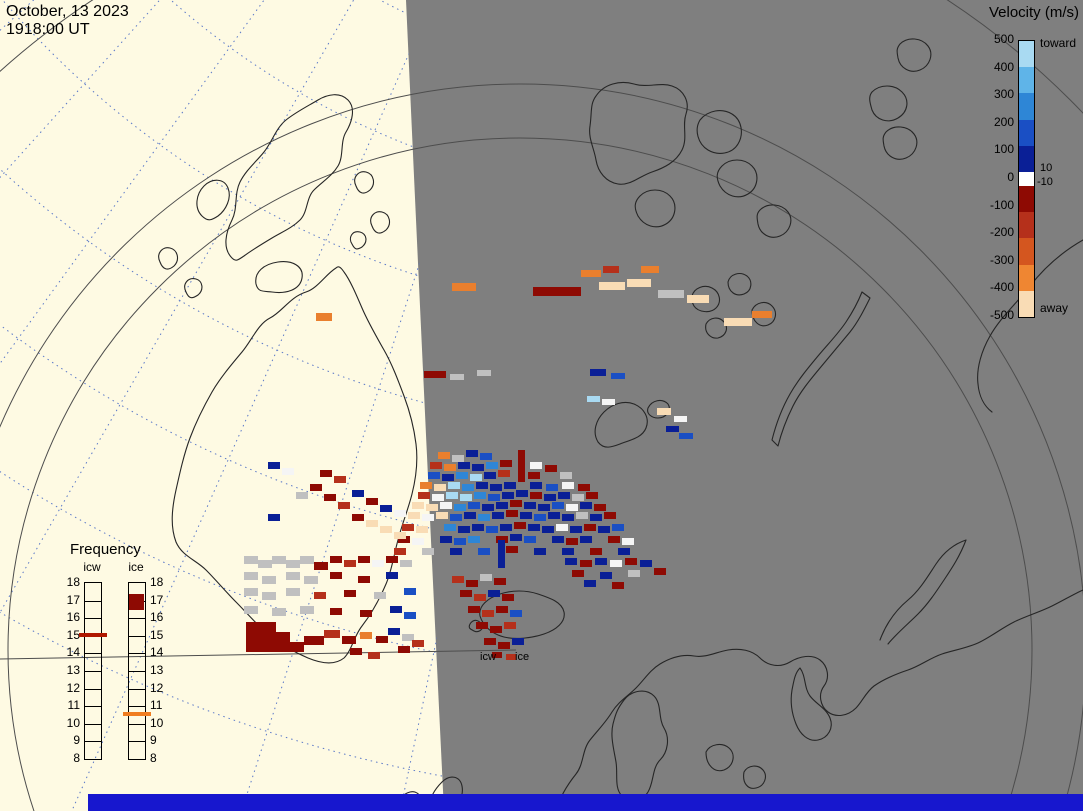 The height and width of the screenshot is (811, 1083). What do you see at coordinates (488, 657) in the screenshot?
I see `radar-label-icw: icw` at bounding box center [488, 657].